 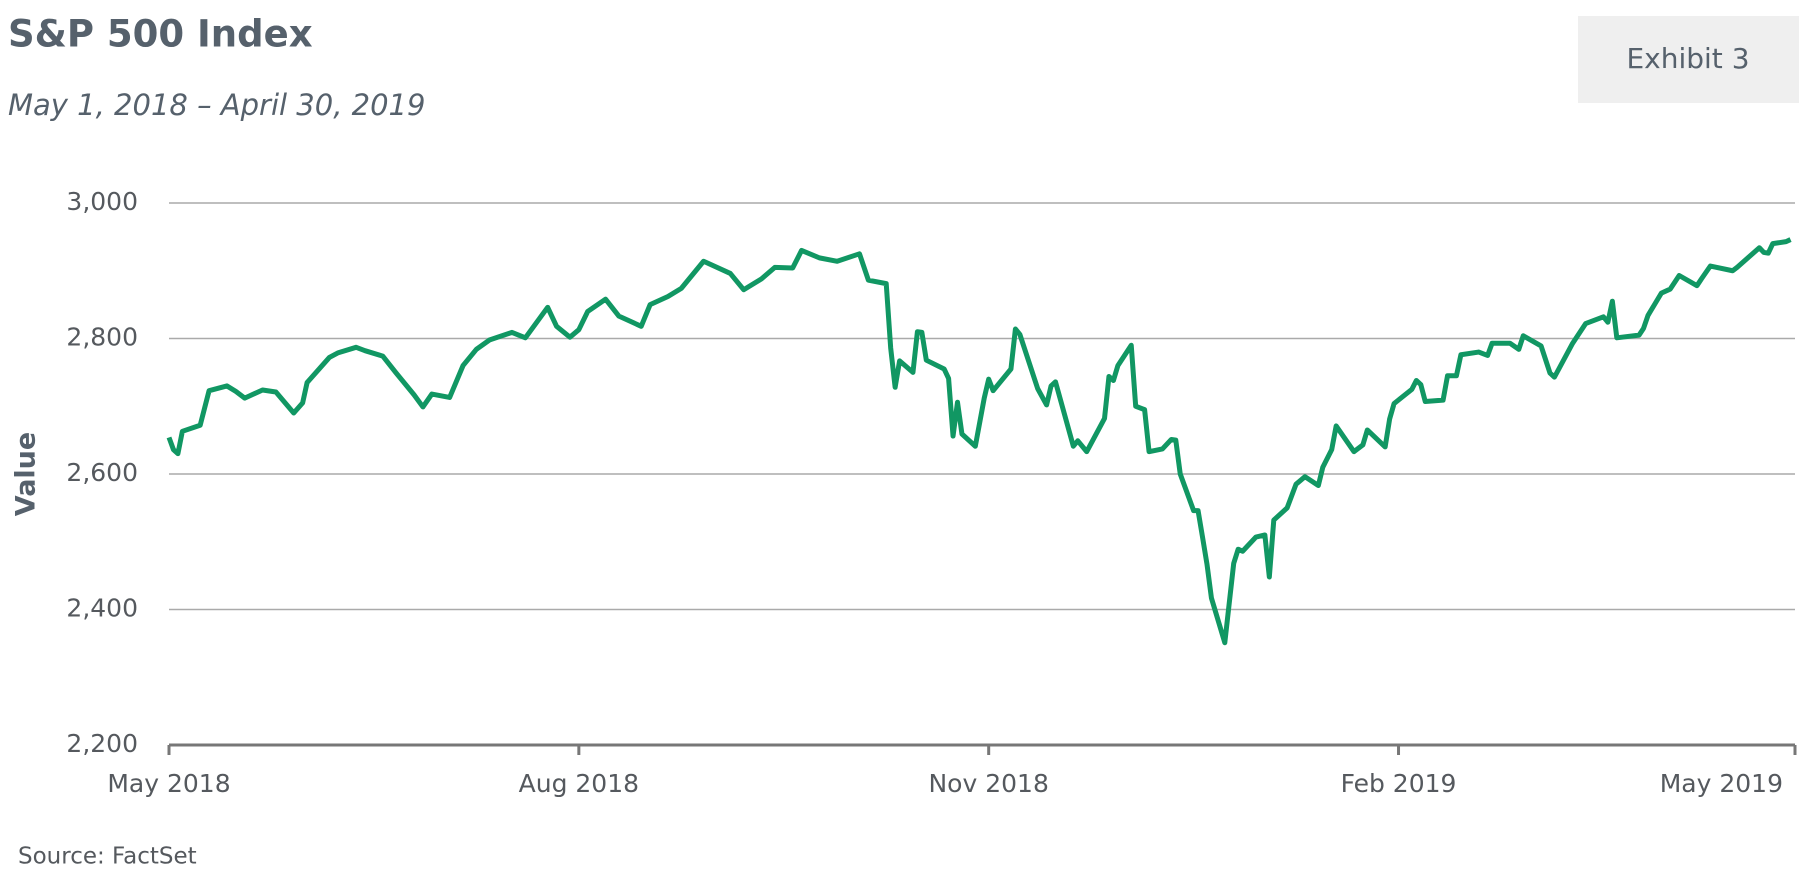 What do you see at coordinates (102, 201) in the screenshot?
I see `y-tick-label: 3,000` at bounding box center [102, 201].